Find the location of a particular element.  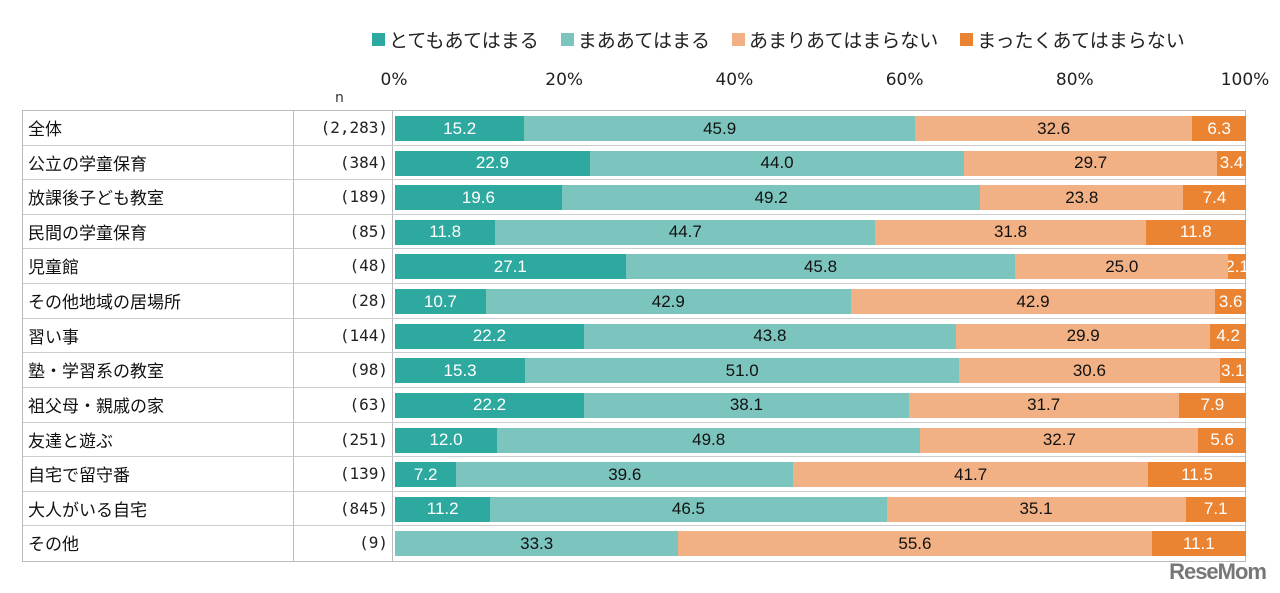

data-label: 22.2 is located at coordinates (489, 336).